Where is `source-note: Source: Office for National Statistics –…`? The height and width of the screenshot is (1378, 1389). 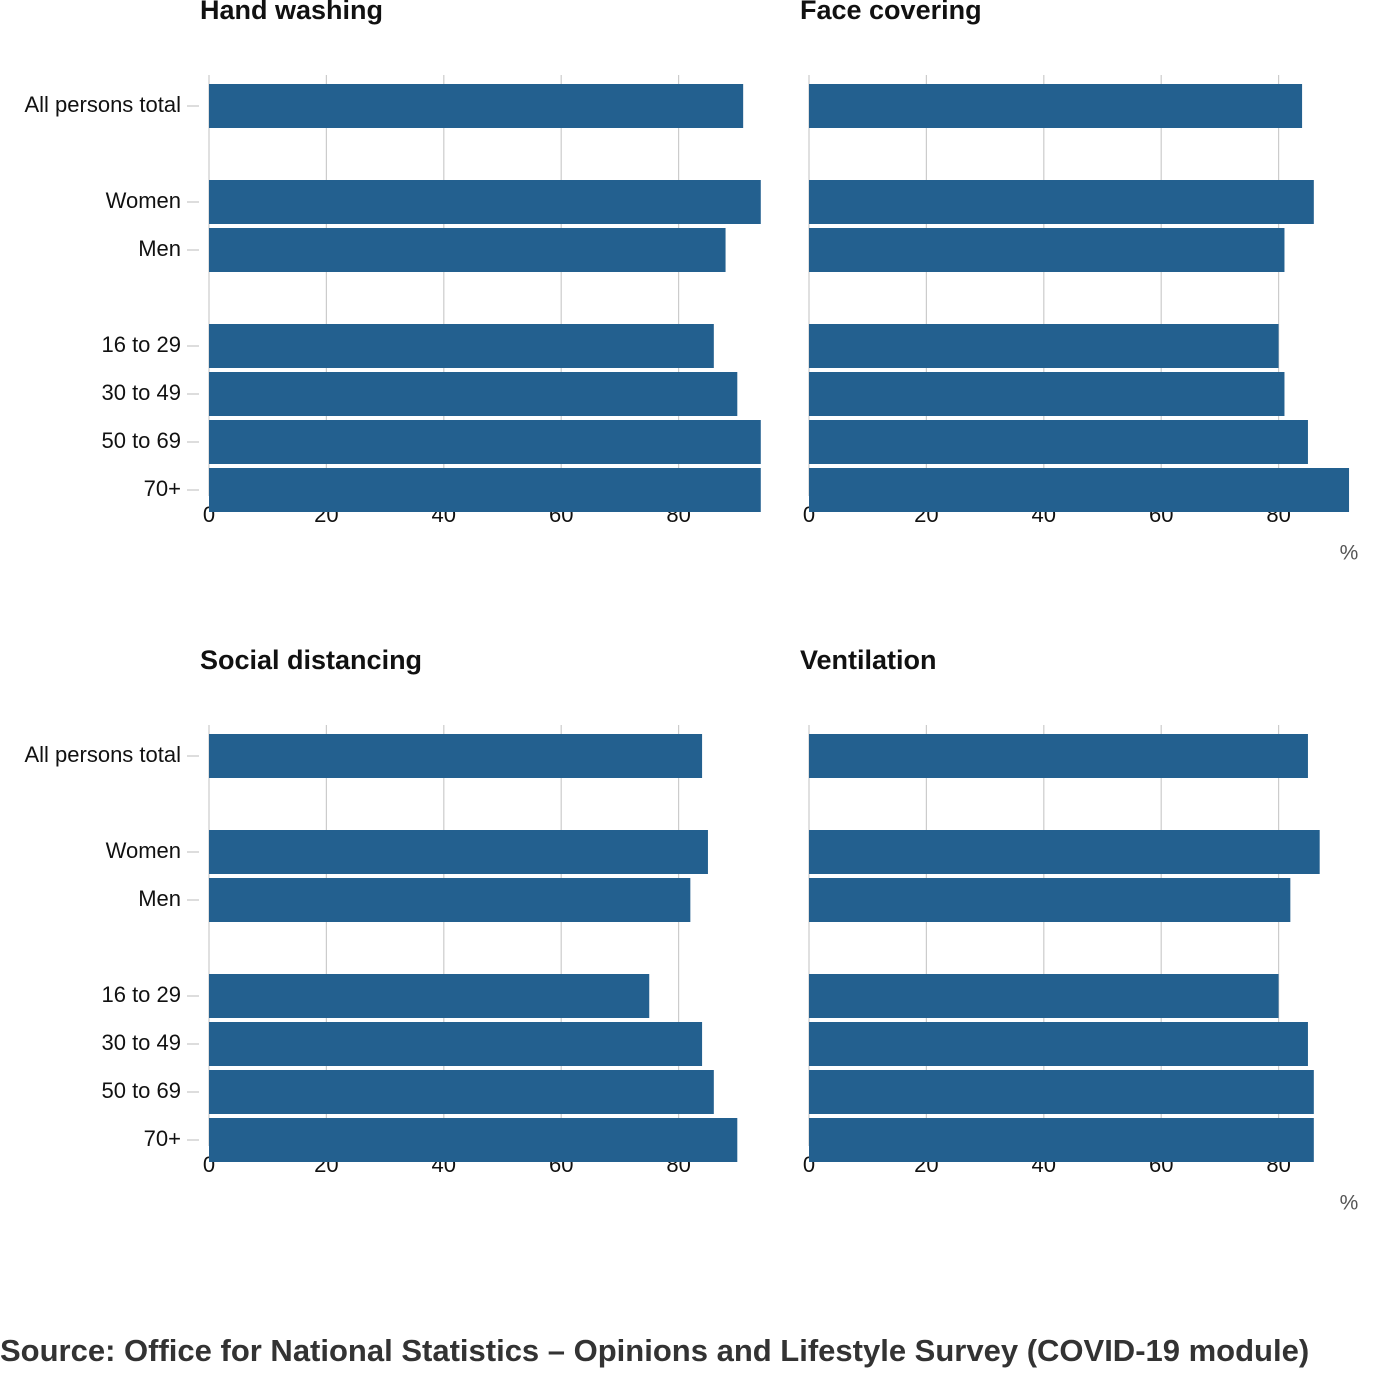 source-note: Source: Office for National Statistics –… is located at coordinates (654, 1350).